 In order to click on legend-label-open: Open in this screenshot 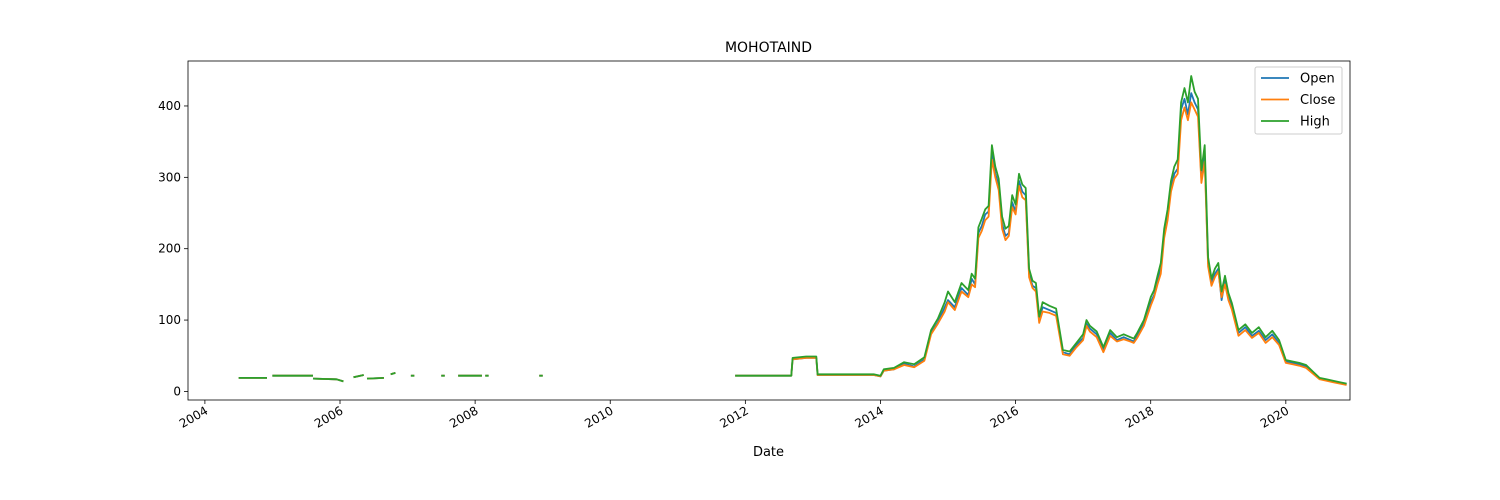, I will do `click(1317, 79)`.